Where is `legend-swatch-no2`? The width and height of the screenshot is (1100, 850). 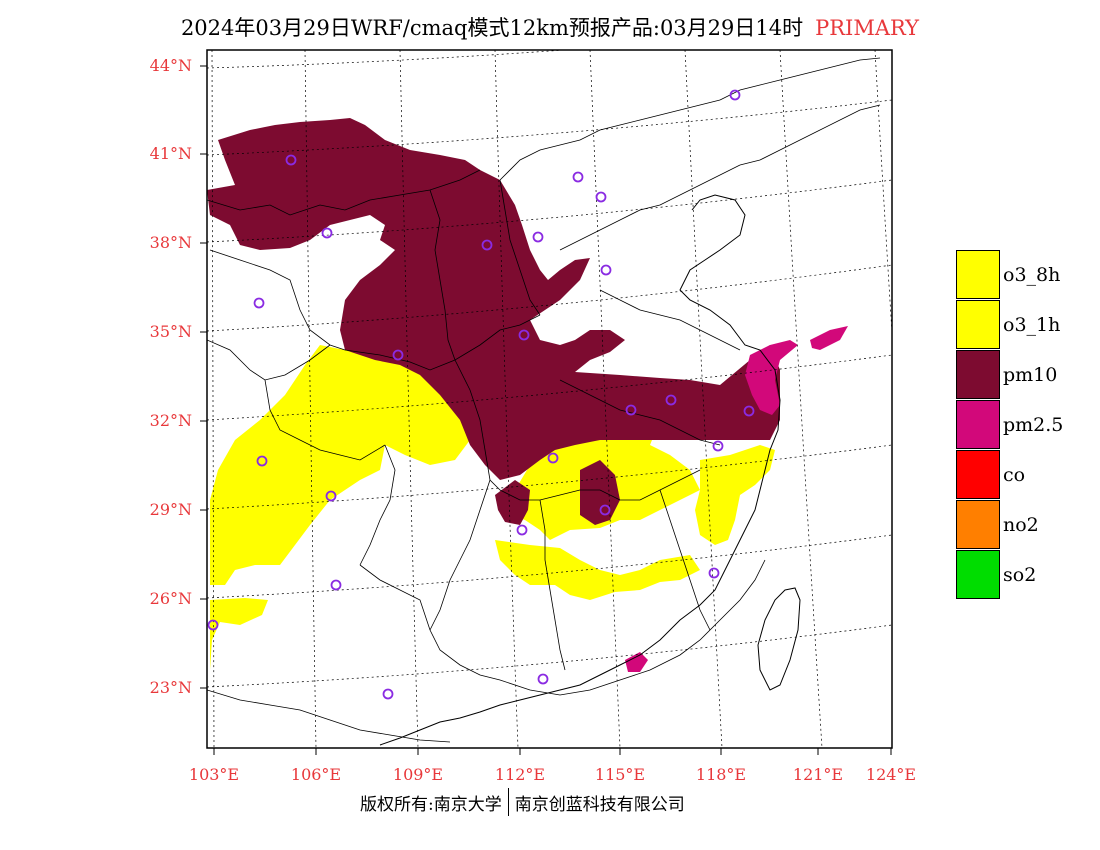 legend-swatch-no2 is located at coordinates (978, 524).